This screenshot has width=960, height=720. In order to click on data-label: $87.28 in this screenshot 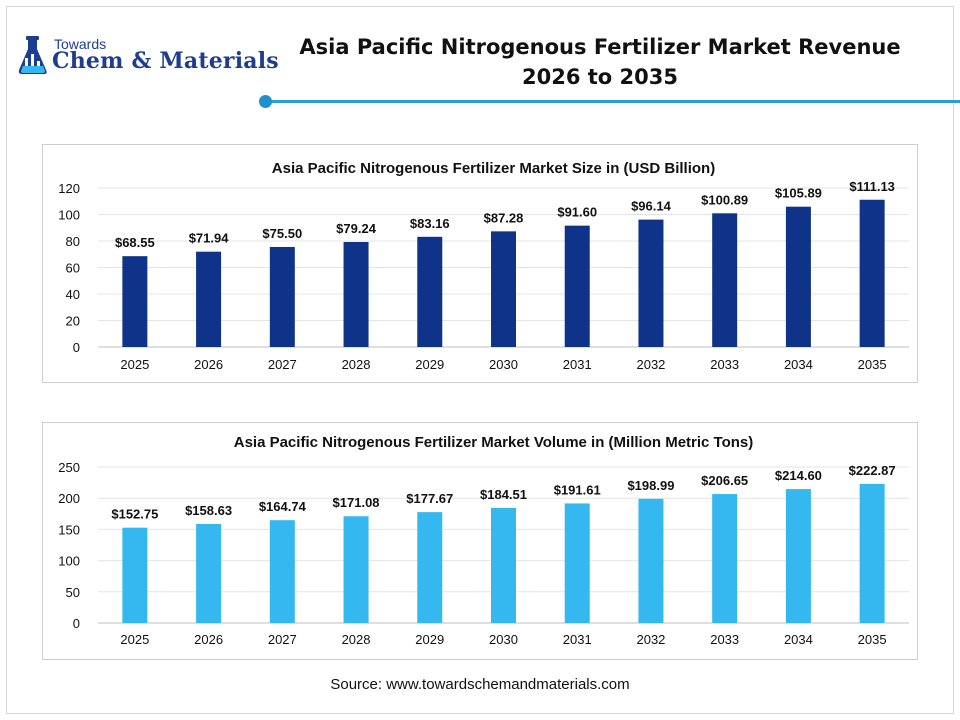, I will do `click(504, 217)`.